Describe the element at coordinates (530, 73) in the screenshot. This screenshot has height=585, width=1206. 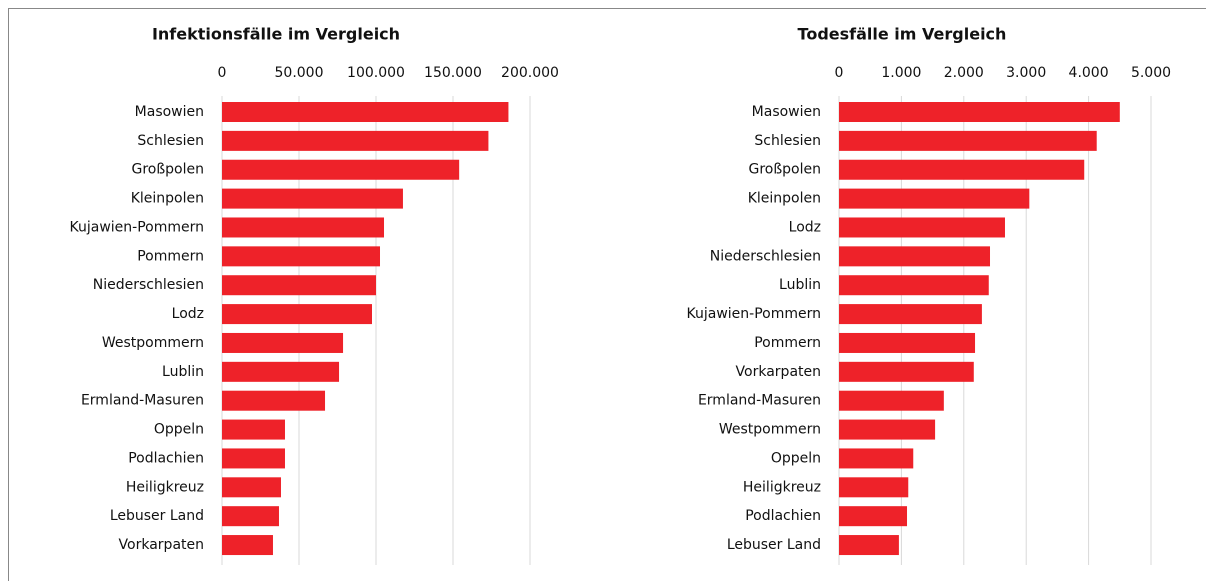
I see `x-tick-label: 200.000` at that location.